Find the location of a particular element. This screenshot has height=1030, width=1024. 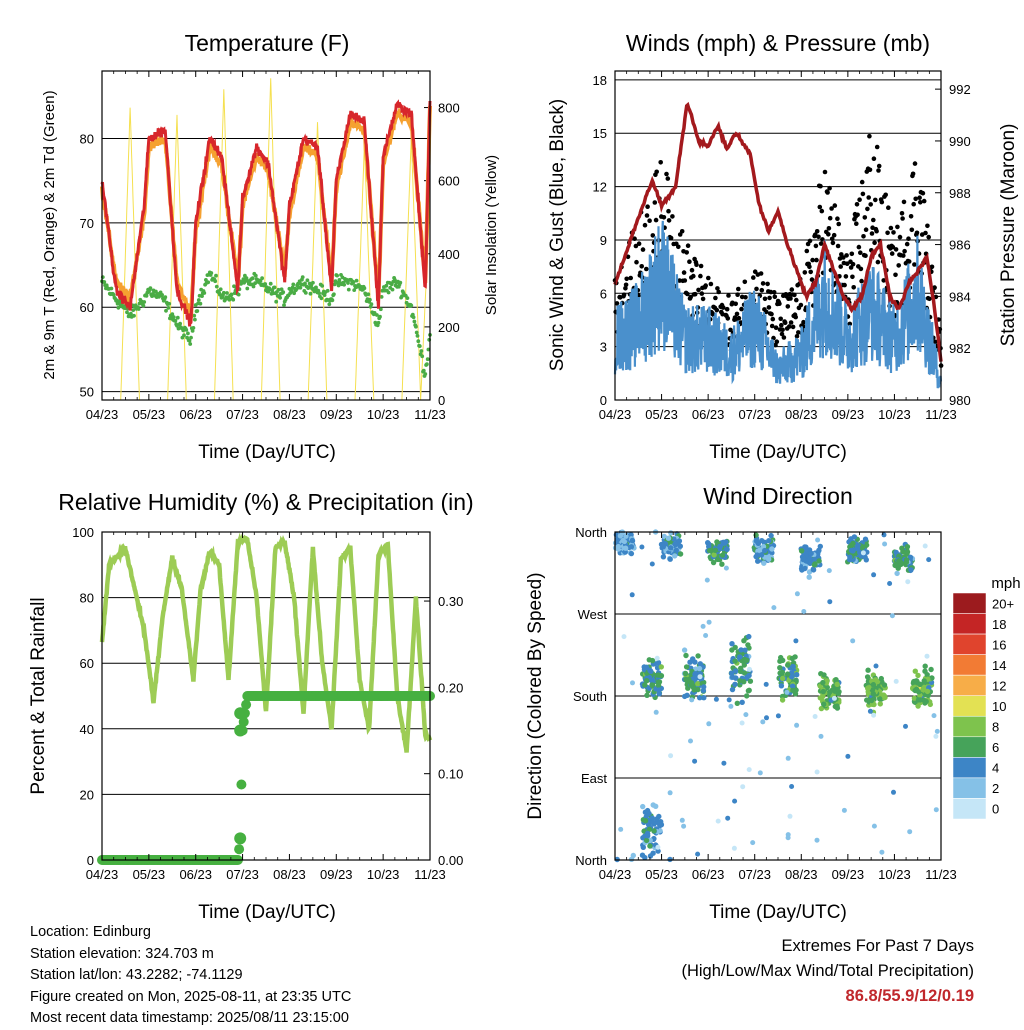

x-tick-label: 09/23 is located at coordinates (848, 874).